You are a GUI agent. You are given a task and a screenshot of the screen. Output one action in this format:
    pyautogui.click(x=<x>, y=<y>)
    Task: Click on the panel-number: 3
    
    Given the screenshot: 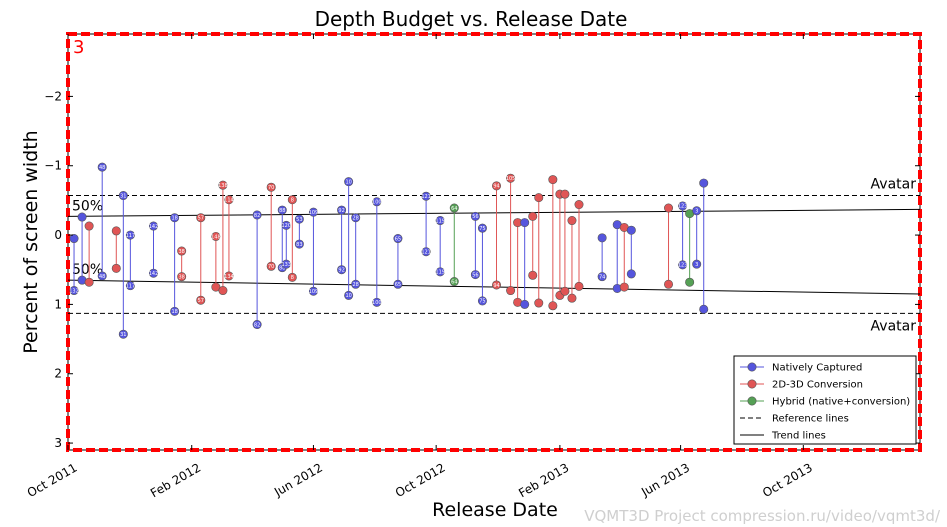 What is the action you would take?
    pyautogui.click(x=78, y=47)
    